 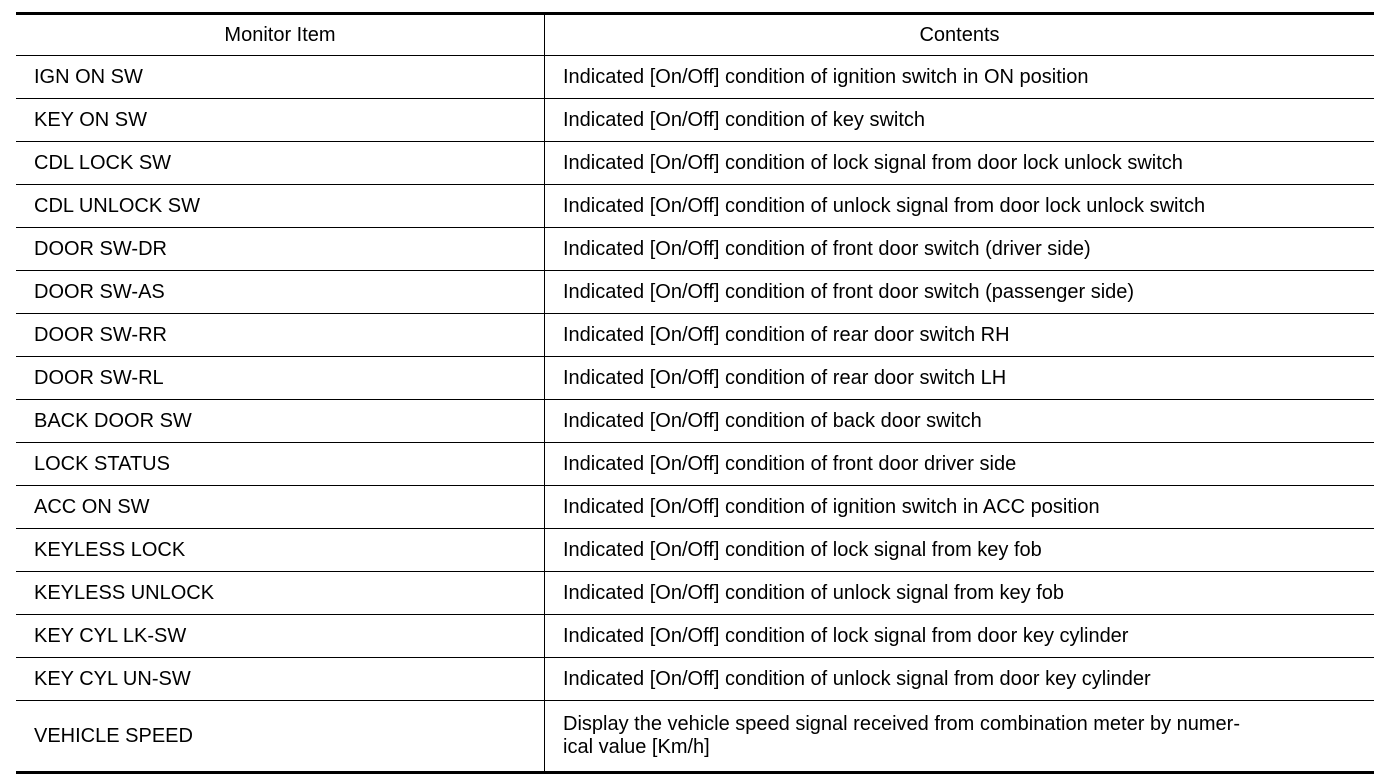 What do you see at coordinates (636, 747) in the screenshot?
I see `contents-line: ical value [Km/h]` at bounding box center [636, 747].